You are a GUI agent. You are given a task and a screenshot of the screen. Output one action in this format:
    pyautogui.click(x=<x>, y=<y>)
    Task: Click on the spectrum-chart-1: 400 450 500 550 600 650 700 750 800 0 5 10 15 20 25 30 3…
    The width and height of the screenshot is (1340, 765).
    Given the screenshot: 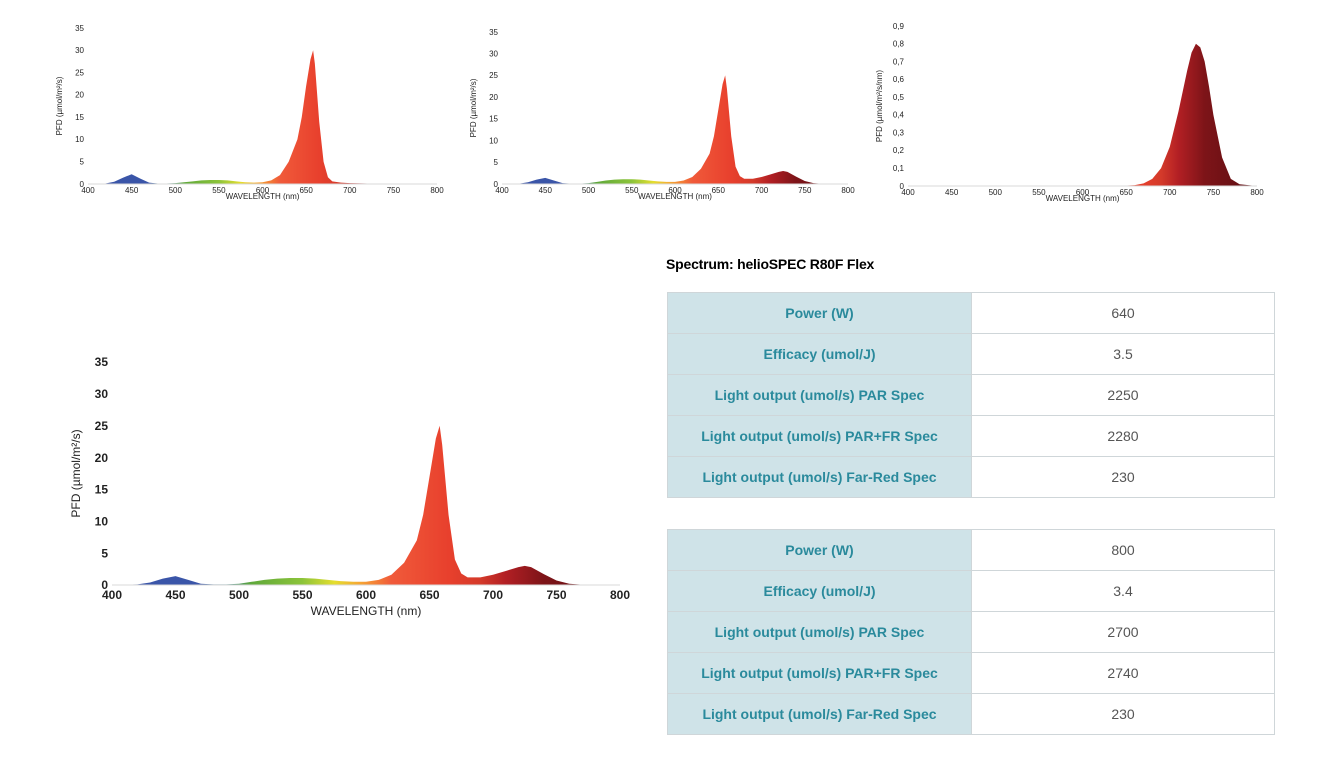 What is the action you would take?
    pyautogui.click(x=249, y=112)
    